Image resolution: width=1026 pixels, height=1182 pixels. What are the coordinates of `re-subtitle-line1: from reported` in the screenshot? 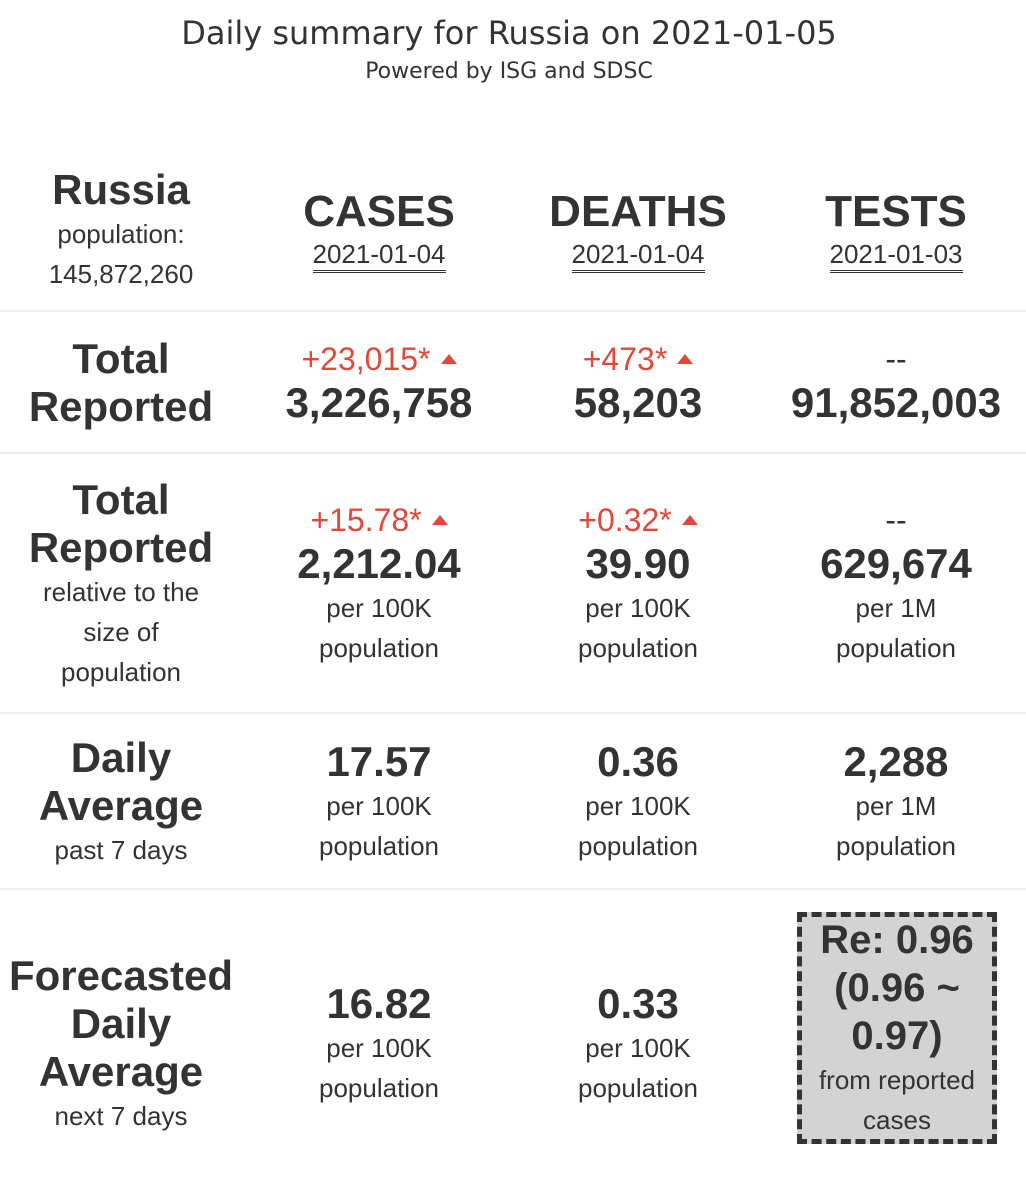 It's located at (897, 1080).